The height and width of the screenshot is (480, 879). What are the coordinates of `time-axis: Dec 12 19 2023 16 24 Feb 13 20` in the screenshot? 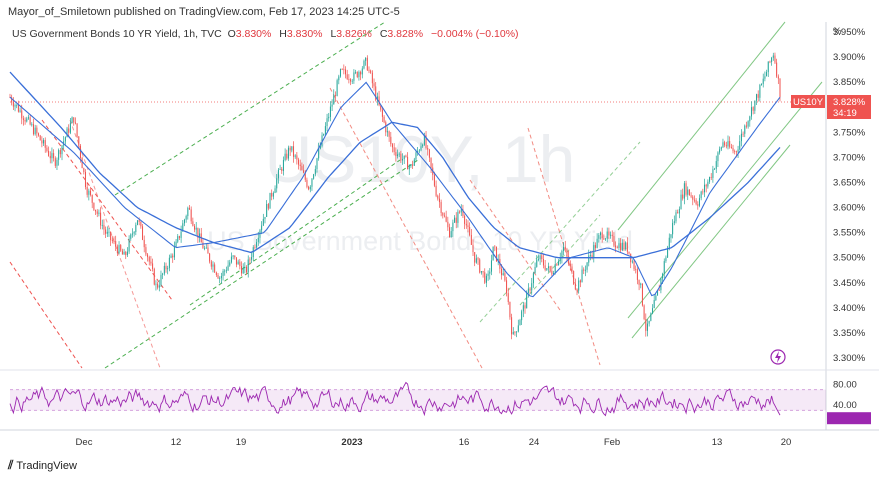 It's located at (434, 442).